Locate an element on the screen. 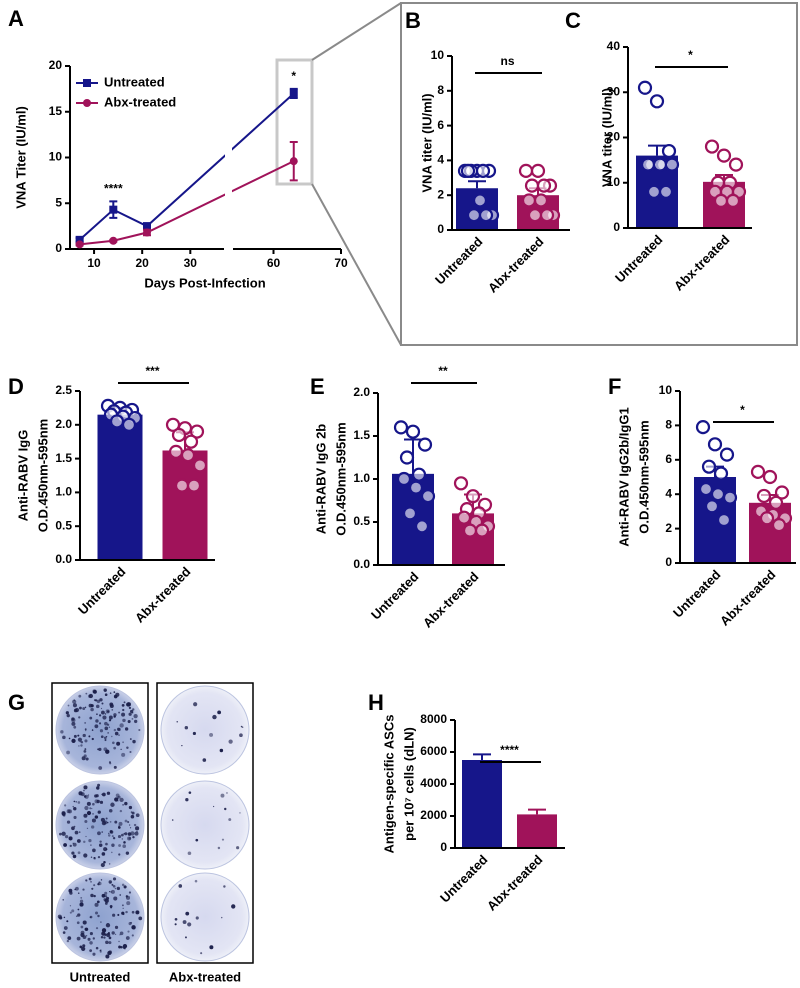  legend-marker is located at coordinates (87, 83).